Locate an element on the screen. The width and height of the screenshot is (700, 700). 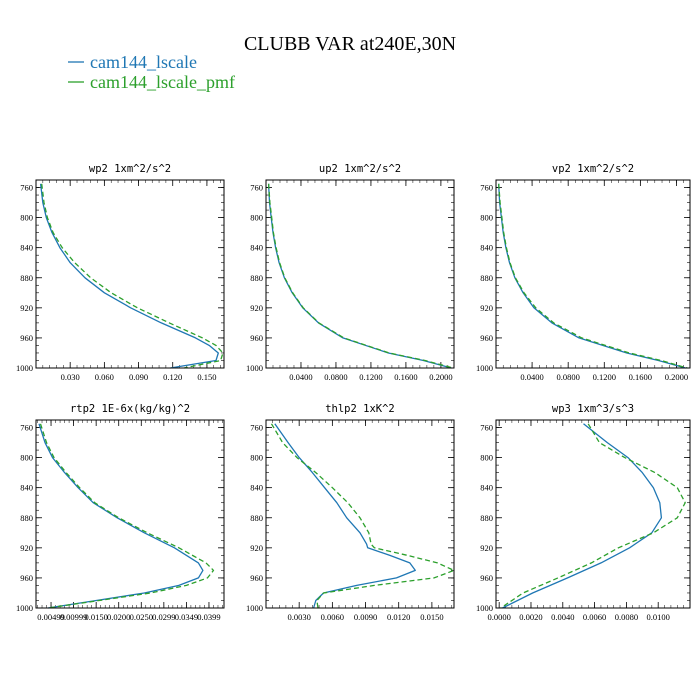
panel-title: thlp2 1xK^2 is located at coordinates (360, 409).